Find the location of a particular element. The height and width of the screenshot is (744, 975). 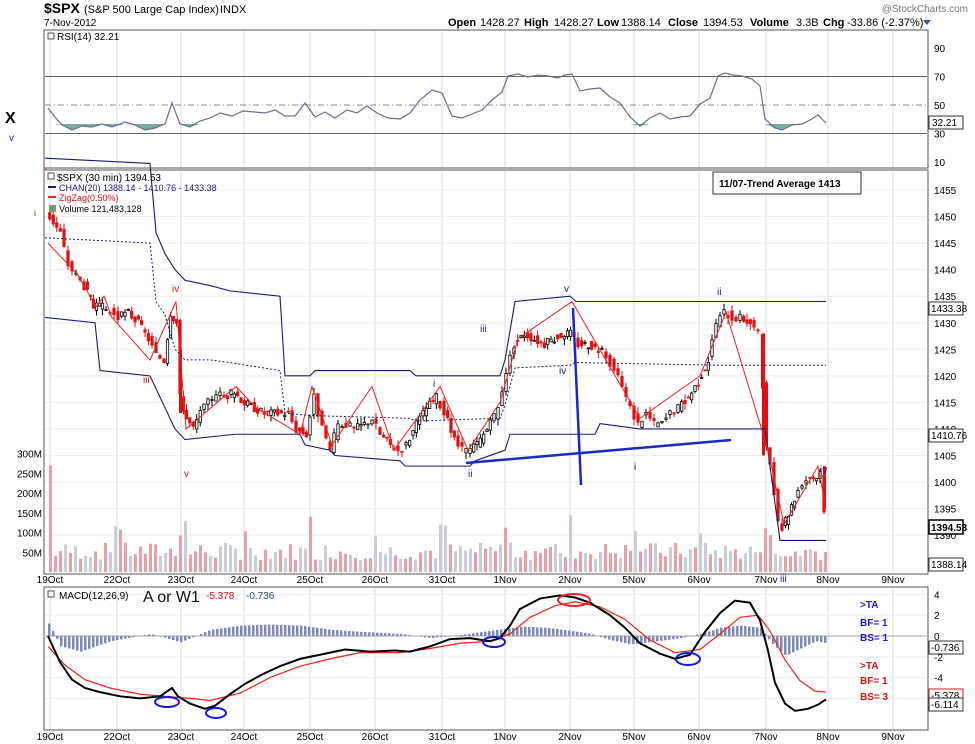

high-value: 1428.27 is located at coordinates (574, 23).